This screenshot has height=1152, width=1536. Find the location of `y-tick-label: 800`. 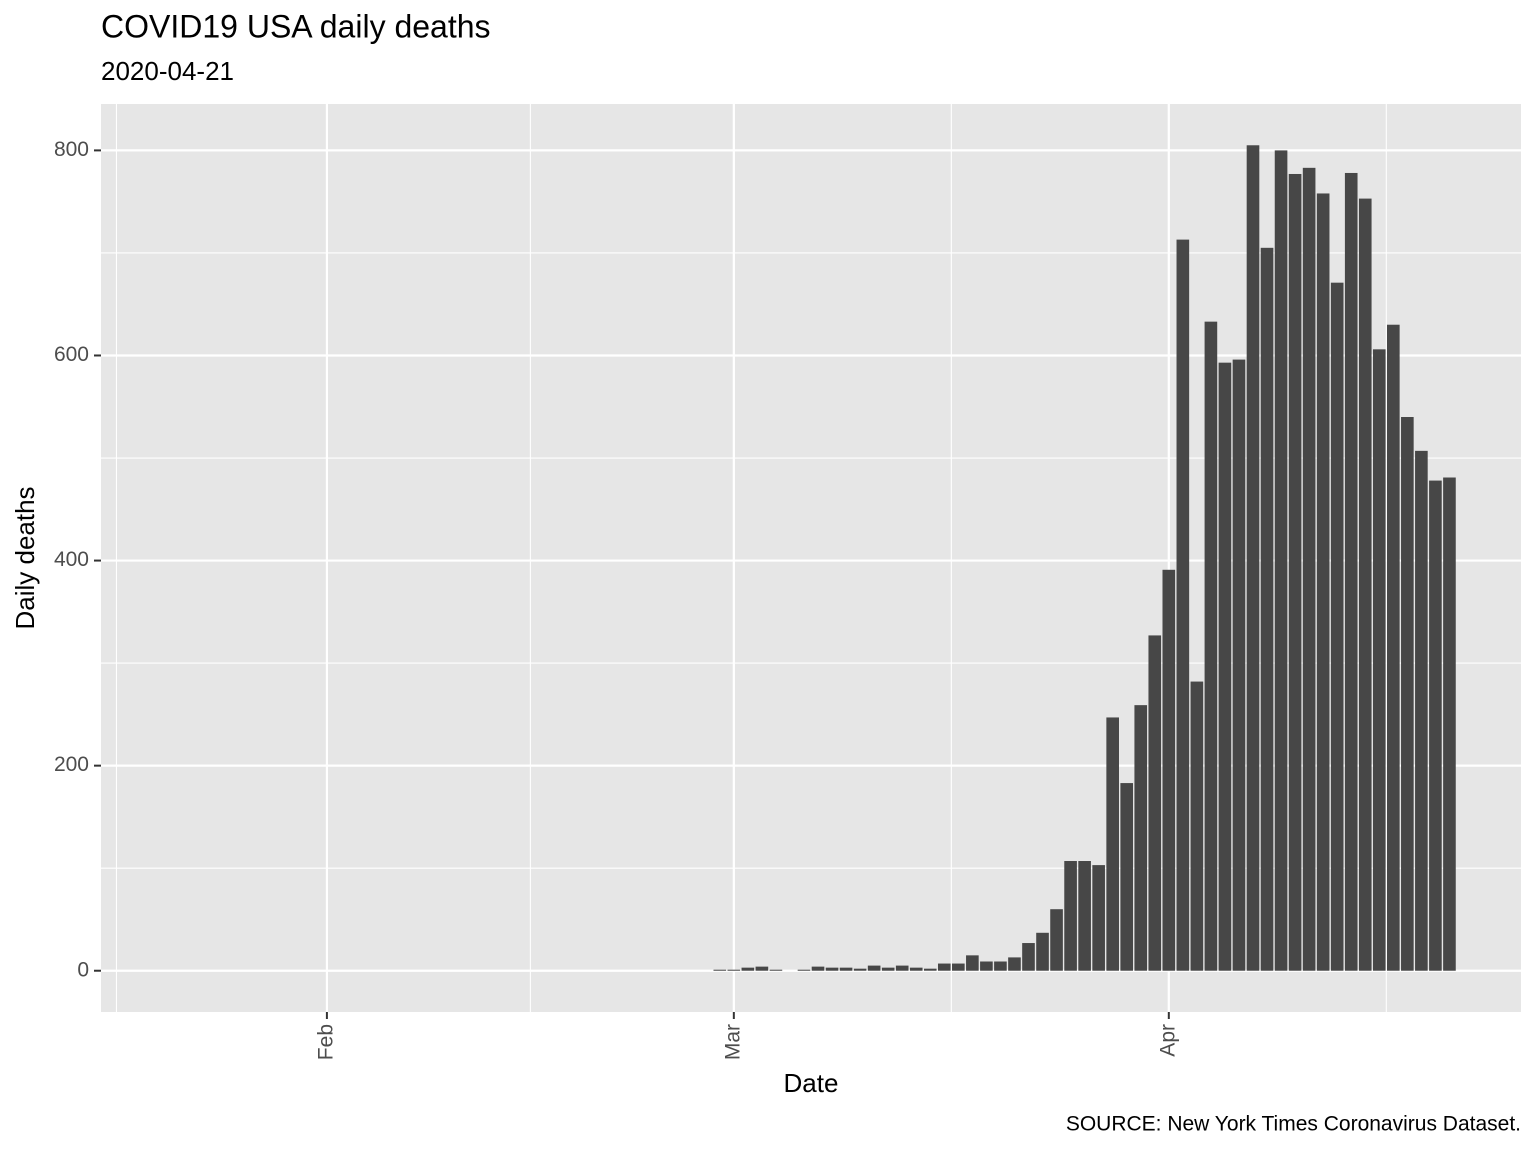

y-tick-label: 800 is located at coordinates (71, 149).